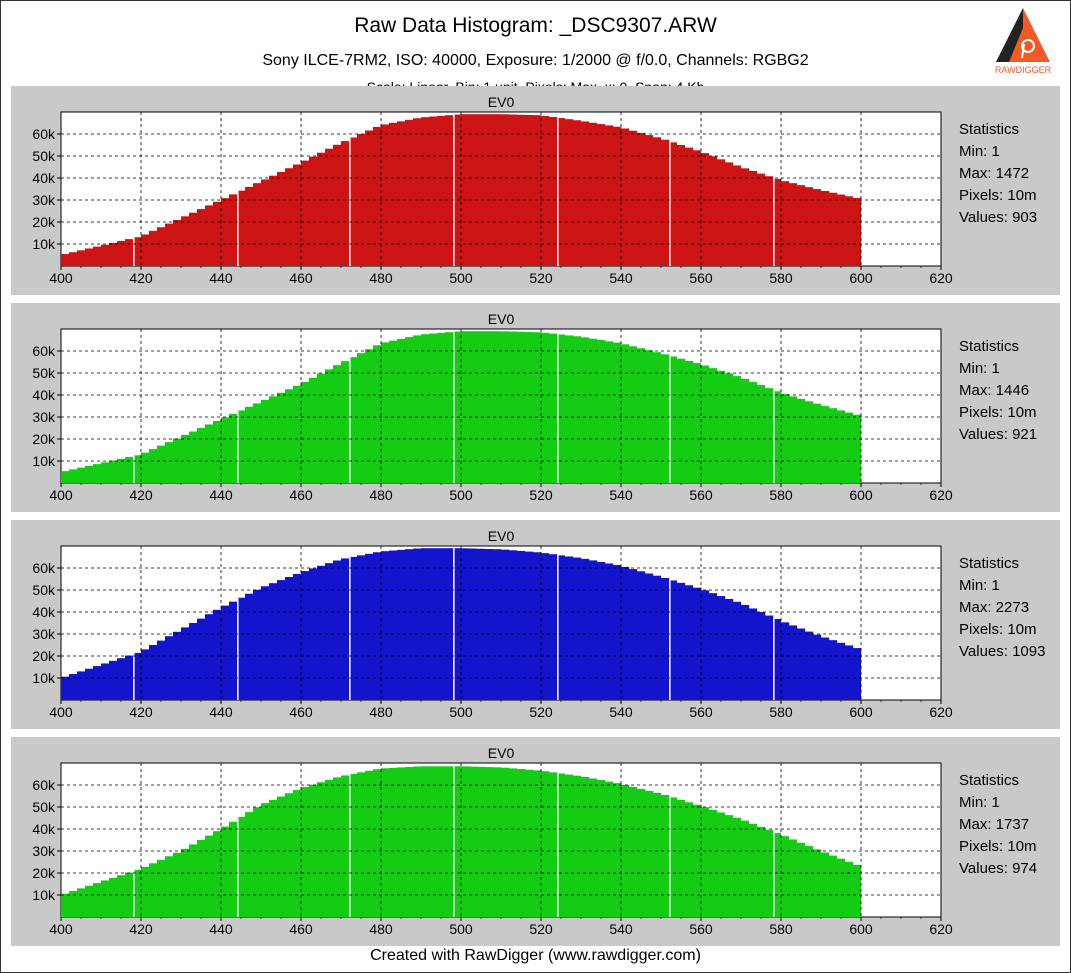  What do you see at coordinates (781, 929) in the screenshot?
I see `x-tick-label: 580` at bounding box center [781, 929].